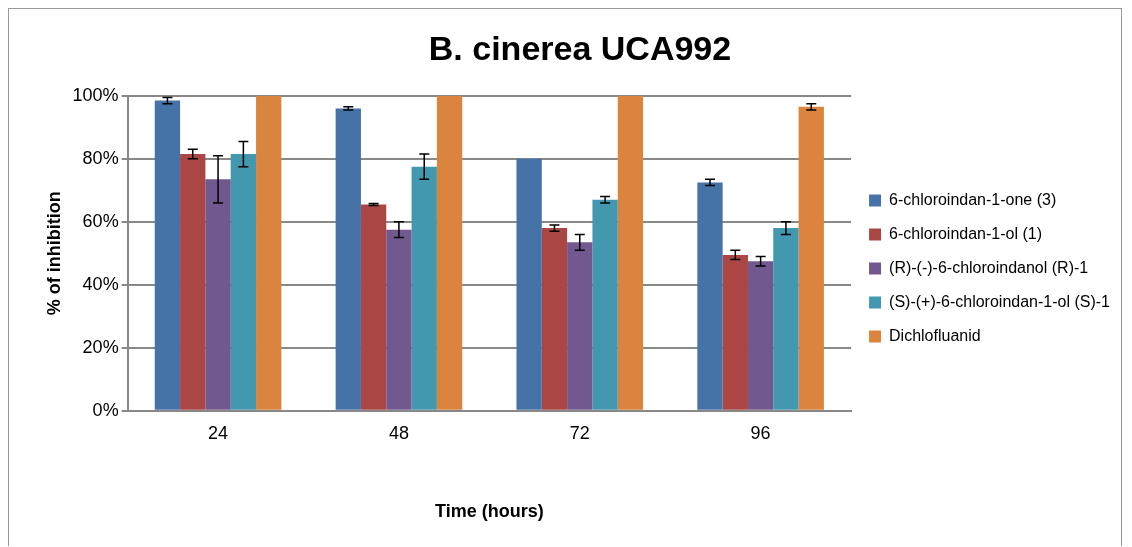 The image size is (1132, 547). What do you see at coordinates (489, 511) in the screenshot?
I see `x-axis-title: Time (hours)` at bounding box center [489, 511].